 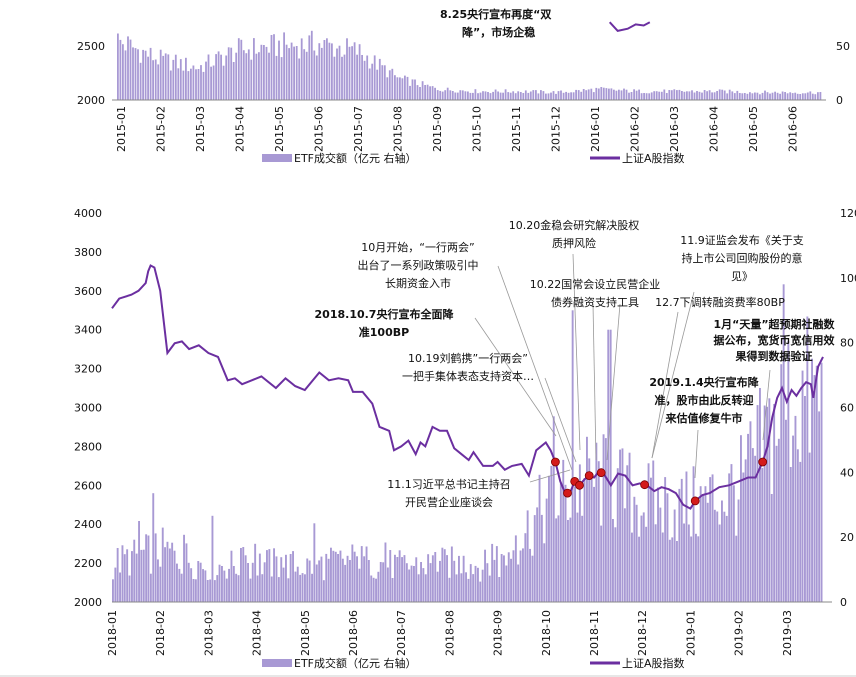 What do you see at coordinates (88, 408) in the screenshot?
I see `bottom-y-left-tick-label: 3000` at bounding box center [88, 408].